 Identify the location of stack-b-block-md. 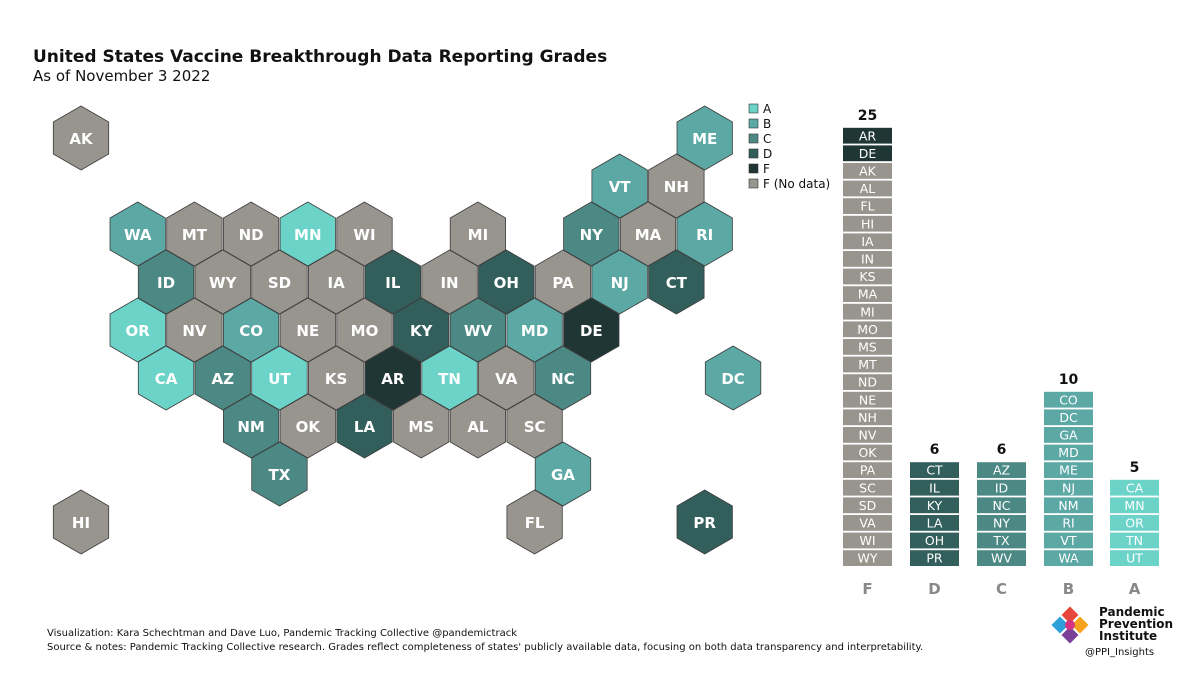
(1068, 452).